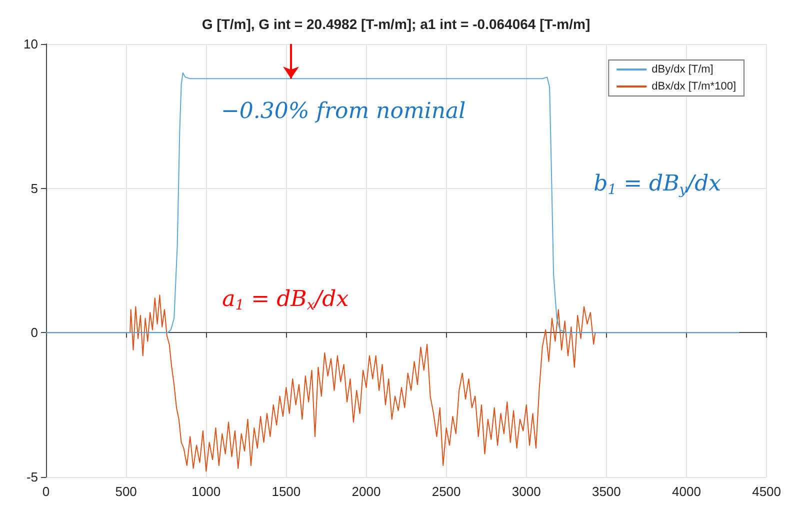  I want to click on annotation: −0.30% from nominal, so click(343, 111).